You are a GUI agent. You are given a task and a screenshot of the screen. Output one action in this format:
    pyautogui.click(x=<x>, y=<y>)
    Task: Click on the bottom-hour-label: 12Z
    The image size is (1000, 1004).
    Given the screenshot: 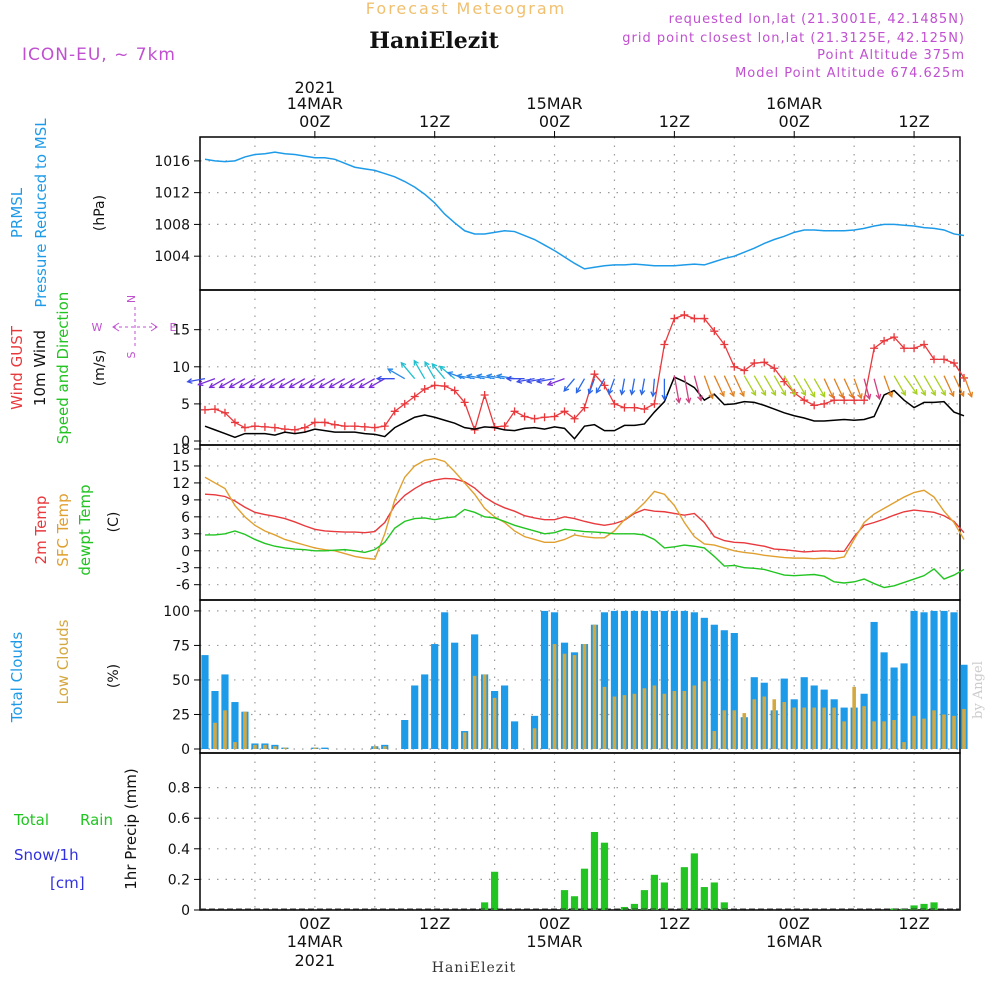 What is the action you would take?
    pyautogui.click(x=434, y=923)
    